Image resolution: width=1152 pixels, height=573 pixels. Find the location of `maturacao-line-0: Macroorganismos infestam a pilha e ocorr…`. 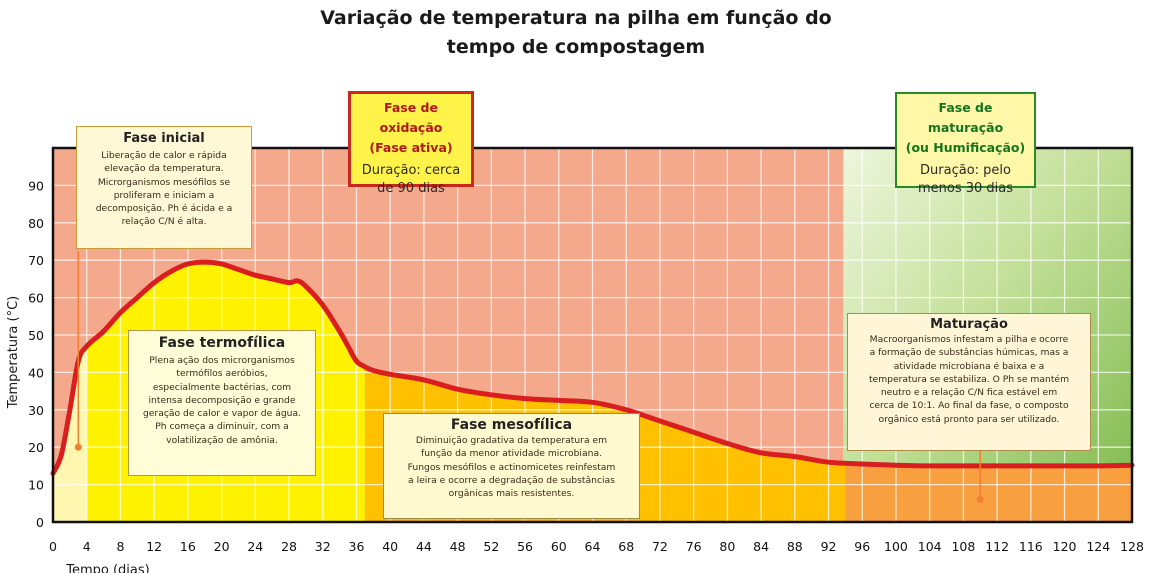

maturacao-line-0: Macroorganismos infestam a pilha e ocorr… is located at coordinates (969, 339).